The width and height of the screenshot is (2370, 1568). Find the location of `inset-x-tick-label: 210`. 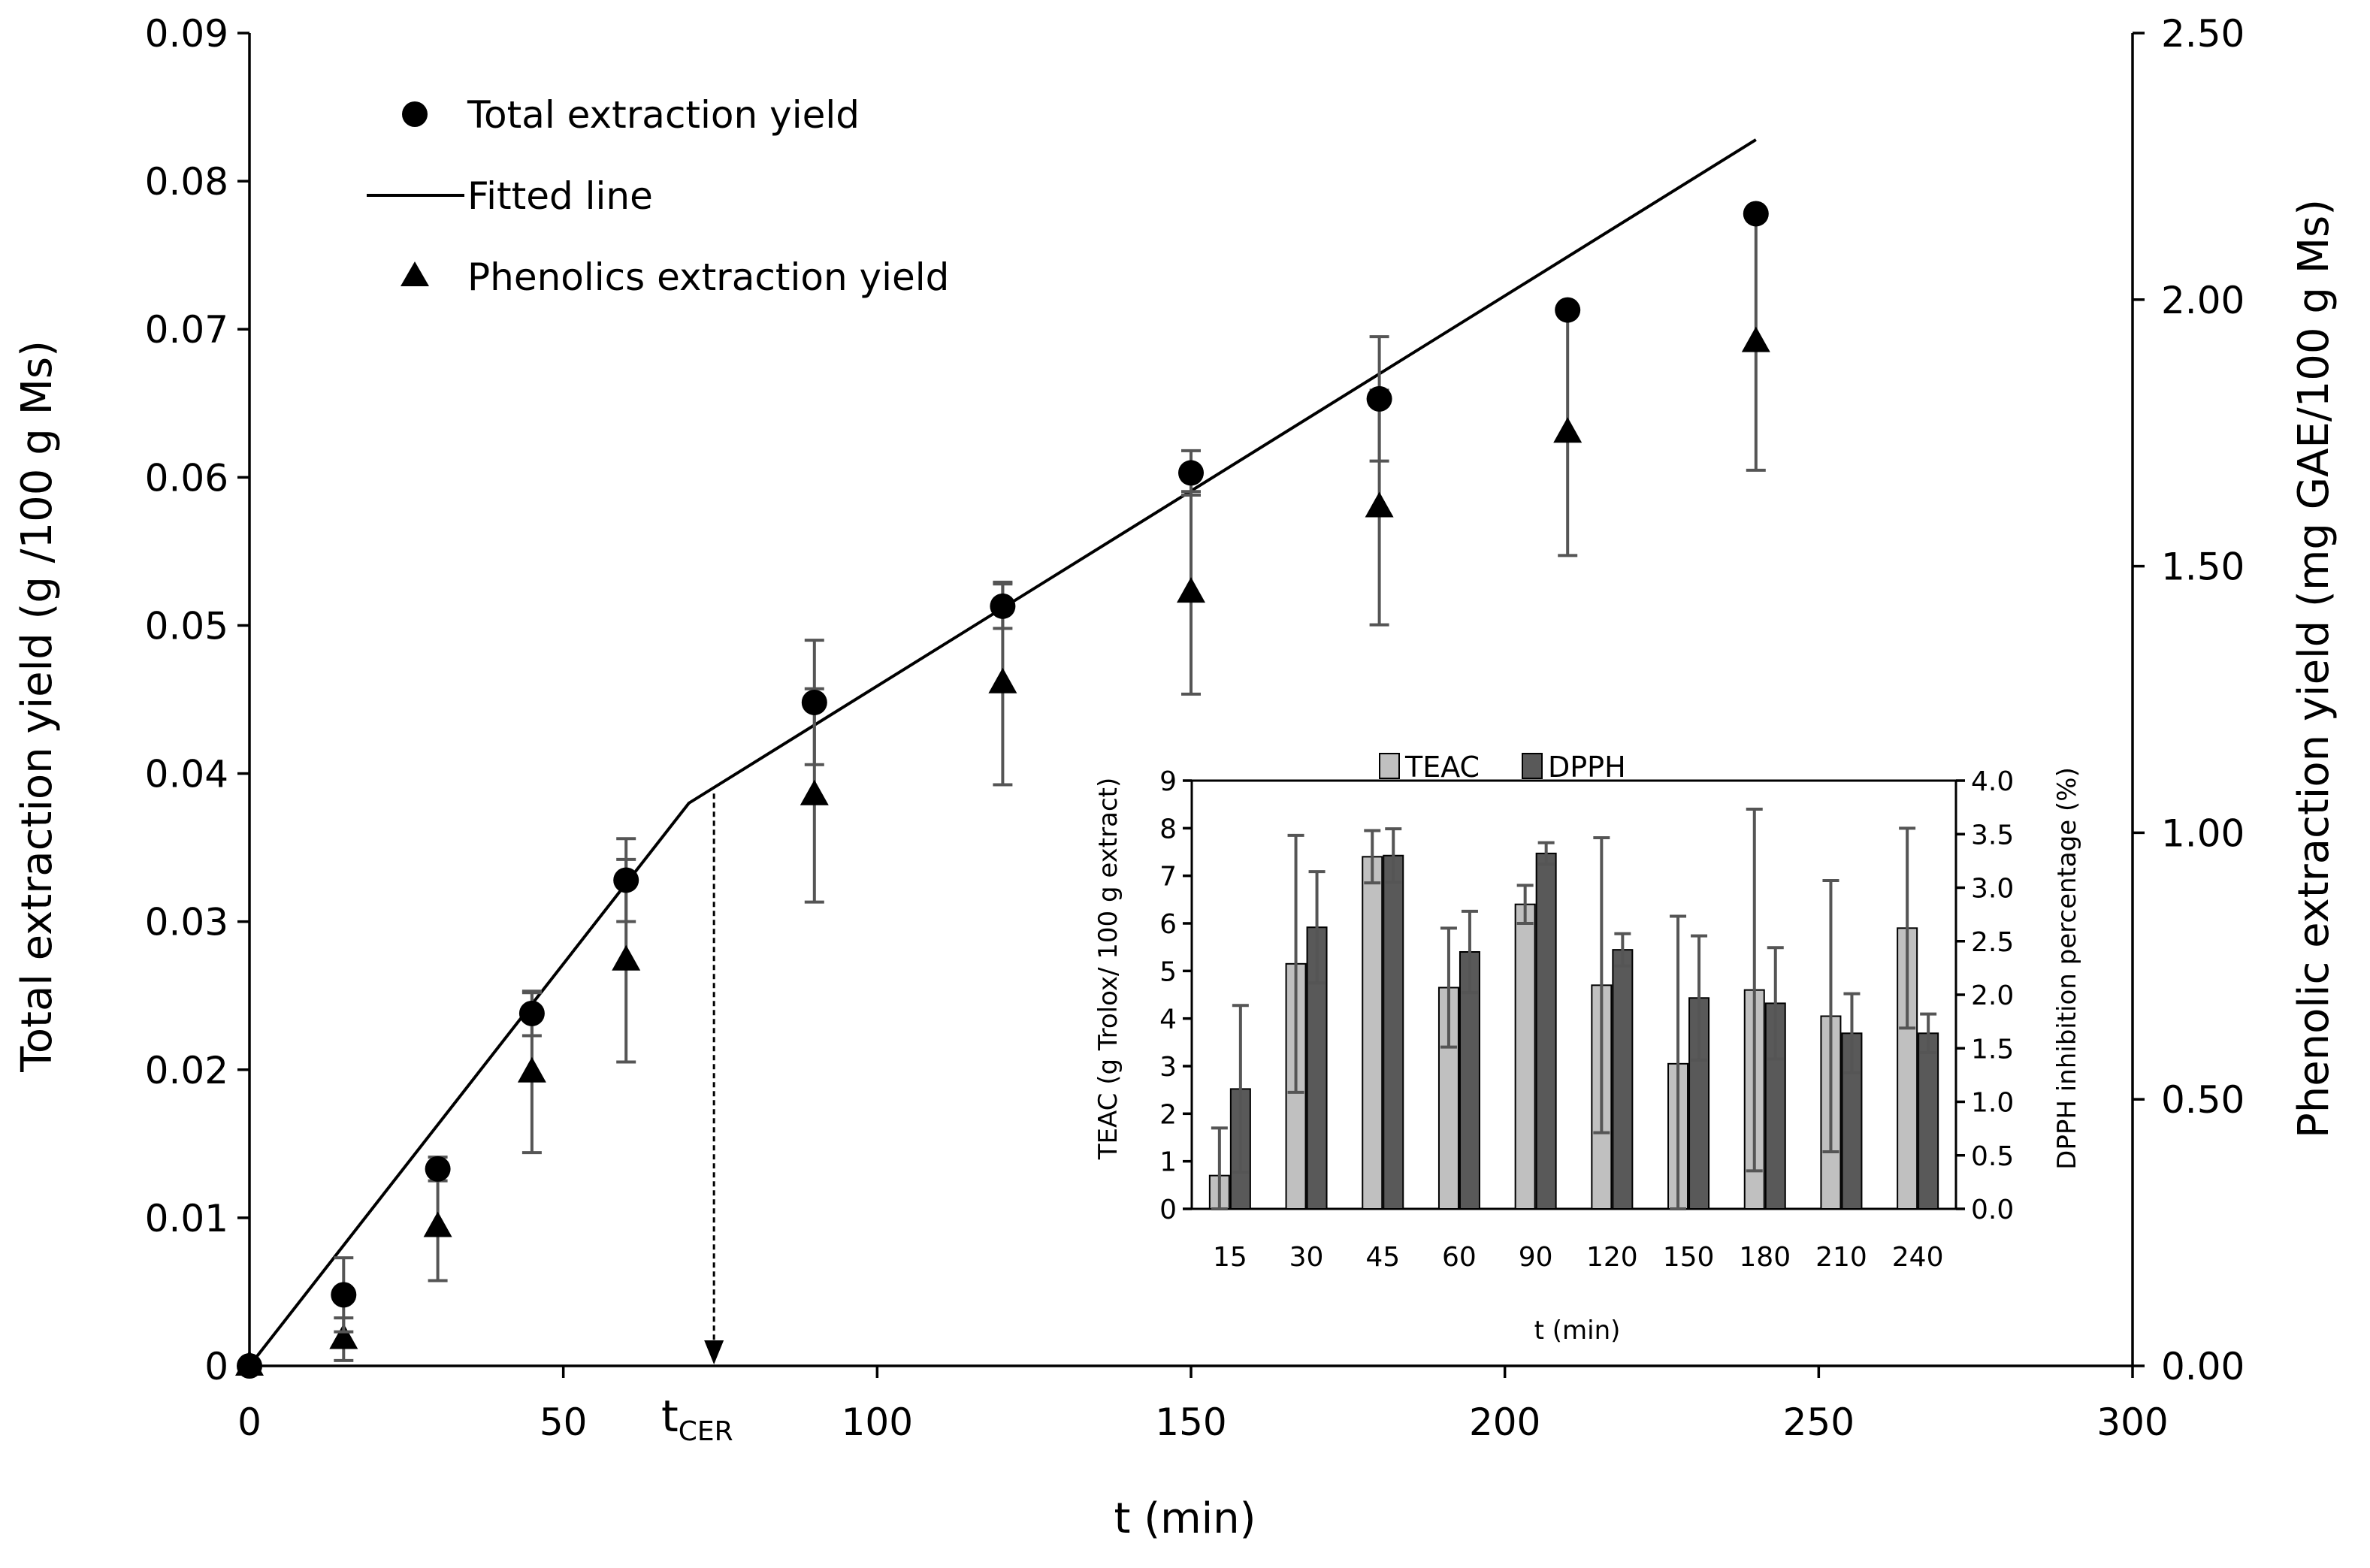

inset-x-tick-label: 210 is located at coordinates (1841, 1257).